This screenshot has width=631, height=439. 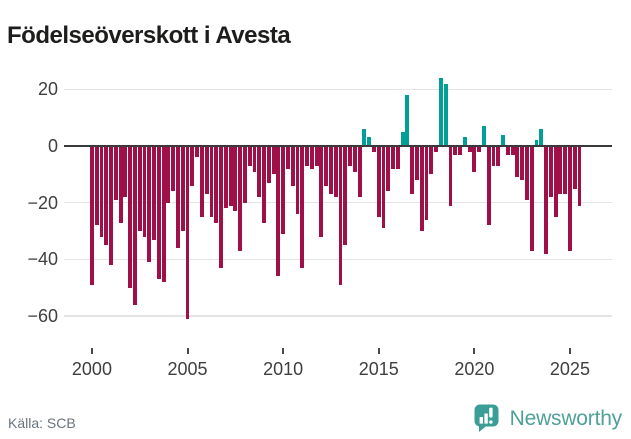 What do you see at coordinates (566, 418) in the screenshot?
I see `newsworthy-logo-text: Newsworthy` at bounding box center [566, 418].